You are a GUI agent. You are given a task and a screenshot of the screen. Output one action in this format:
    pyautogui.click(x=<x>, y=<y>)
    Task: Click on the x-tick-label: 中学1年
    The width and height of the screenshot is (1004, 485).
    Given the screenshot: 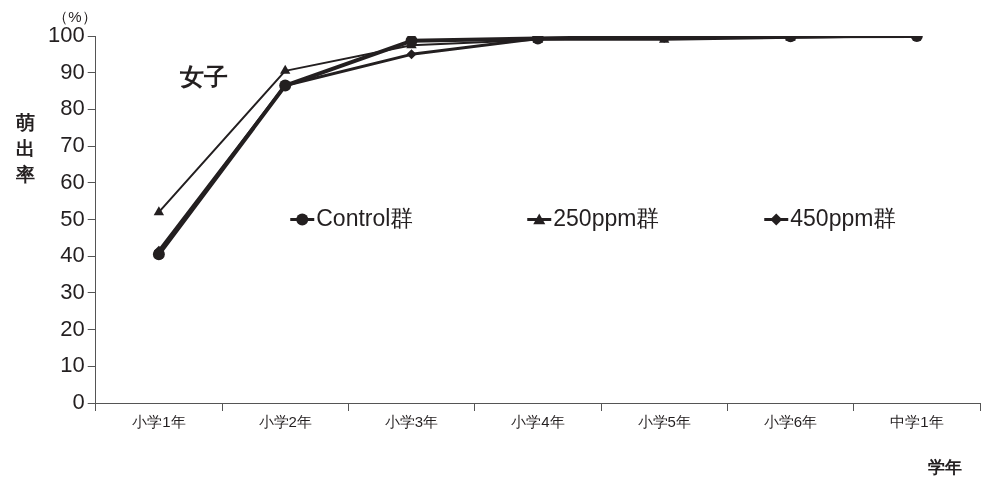 What is the action you would take?
    pyautogui.click(x=917, y=422)
    